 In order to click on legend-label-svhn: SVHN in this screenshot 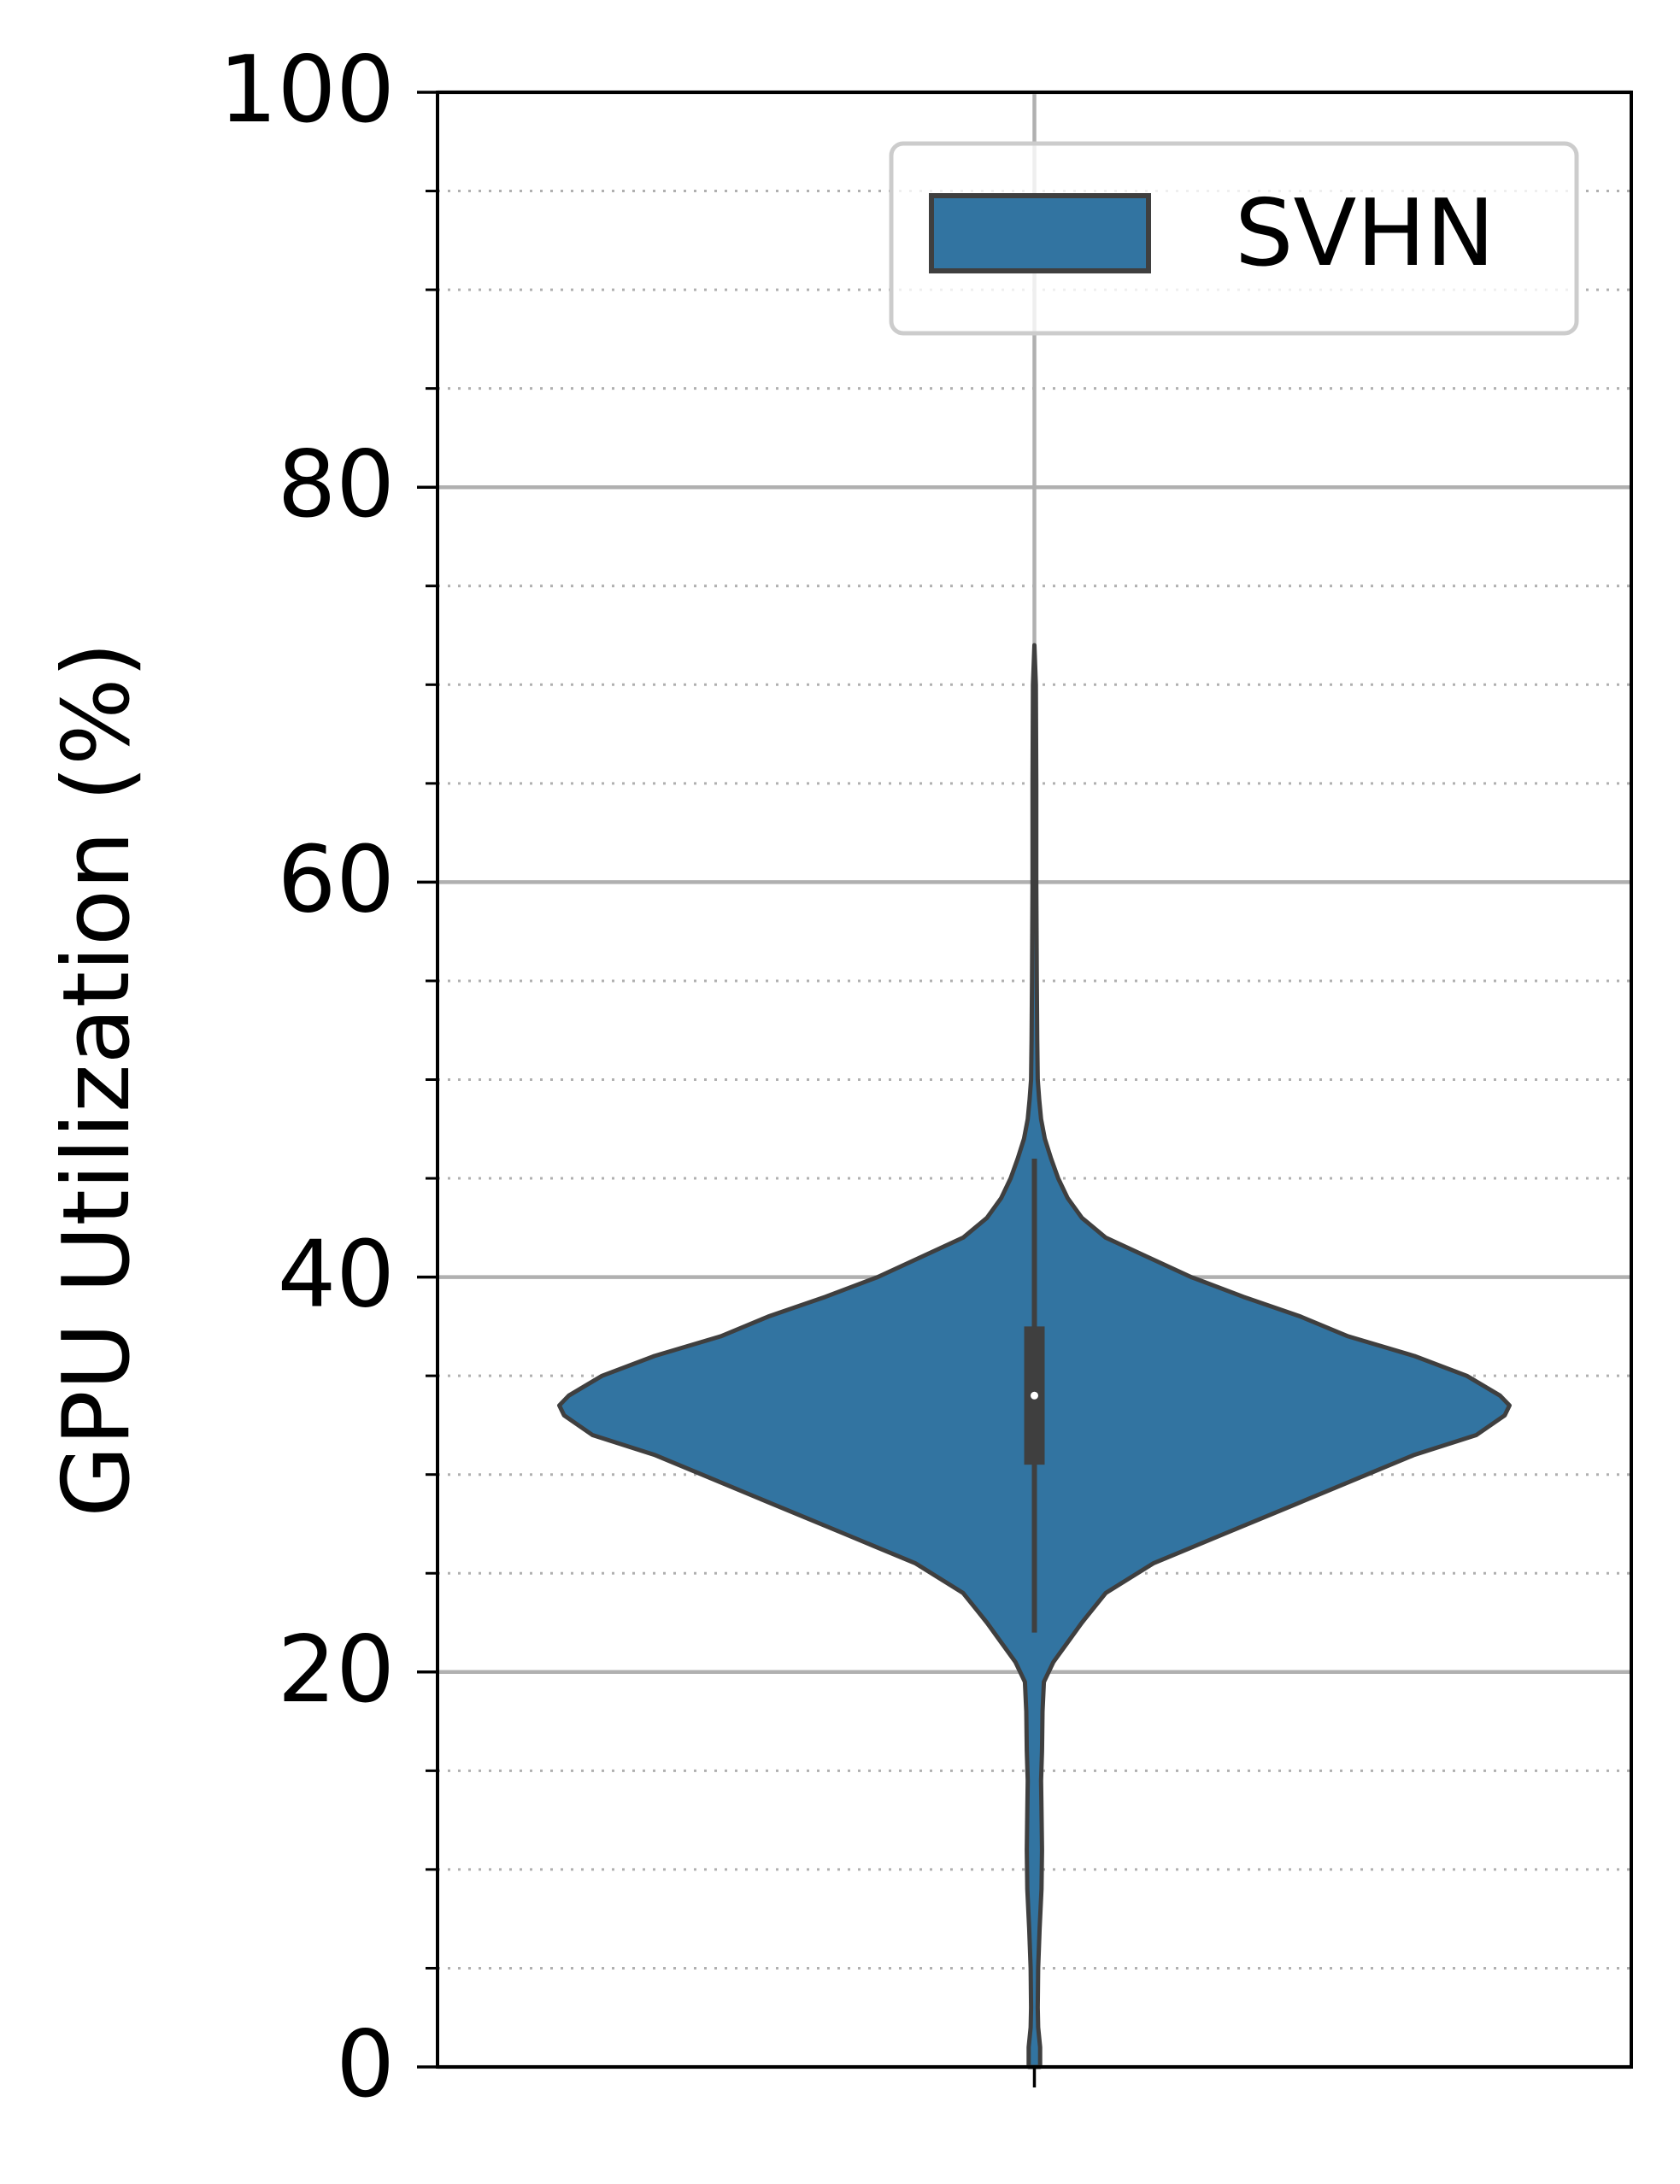, I will do `click(1365, 234)`.